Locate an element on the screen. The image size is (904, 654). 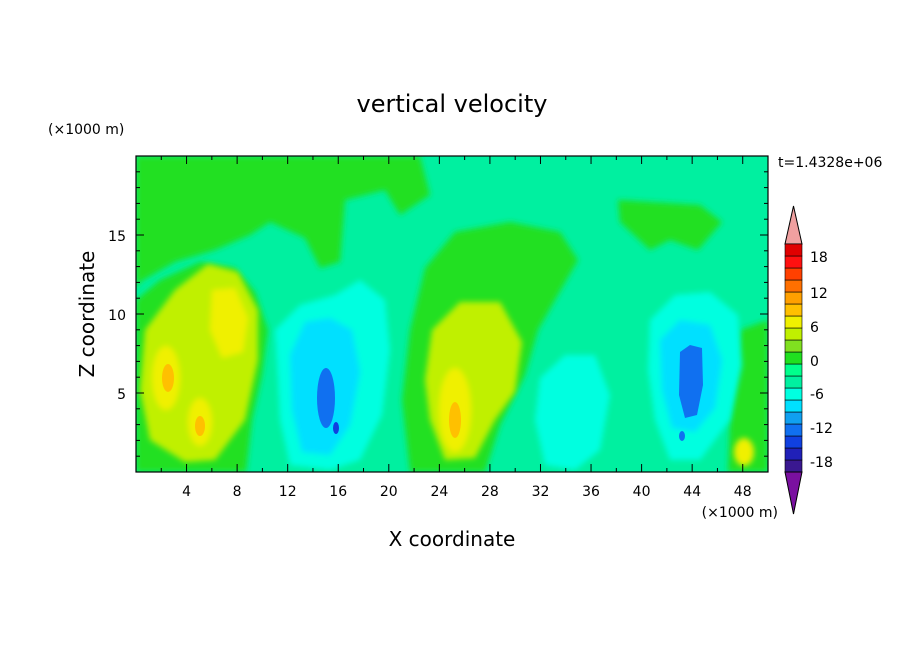
colorbar-label: 18 is located at coordinates (819, 258).